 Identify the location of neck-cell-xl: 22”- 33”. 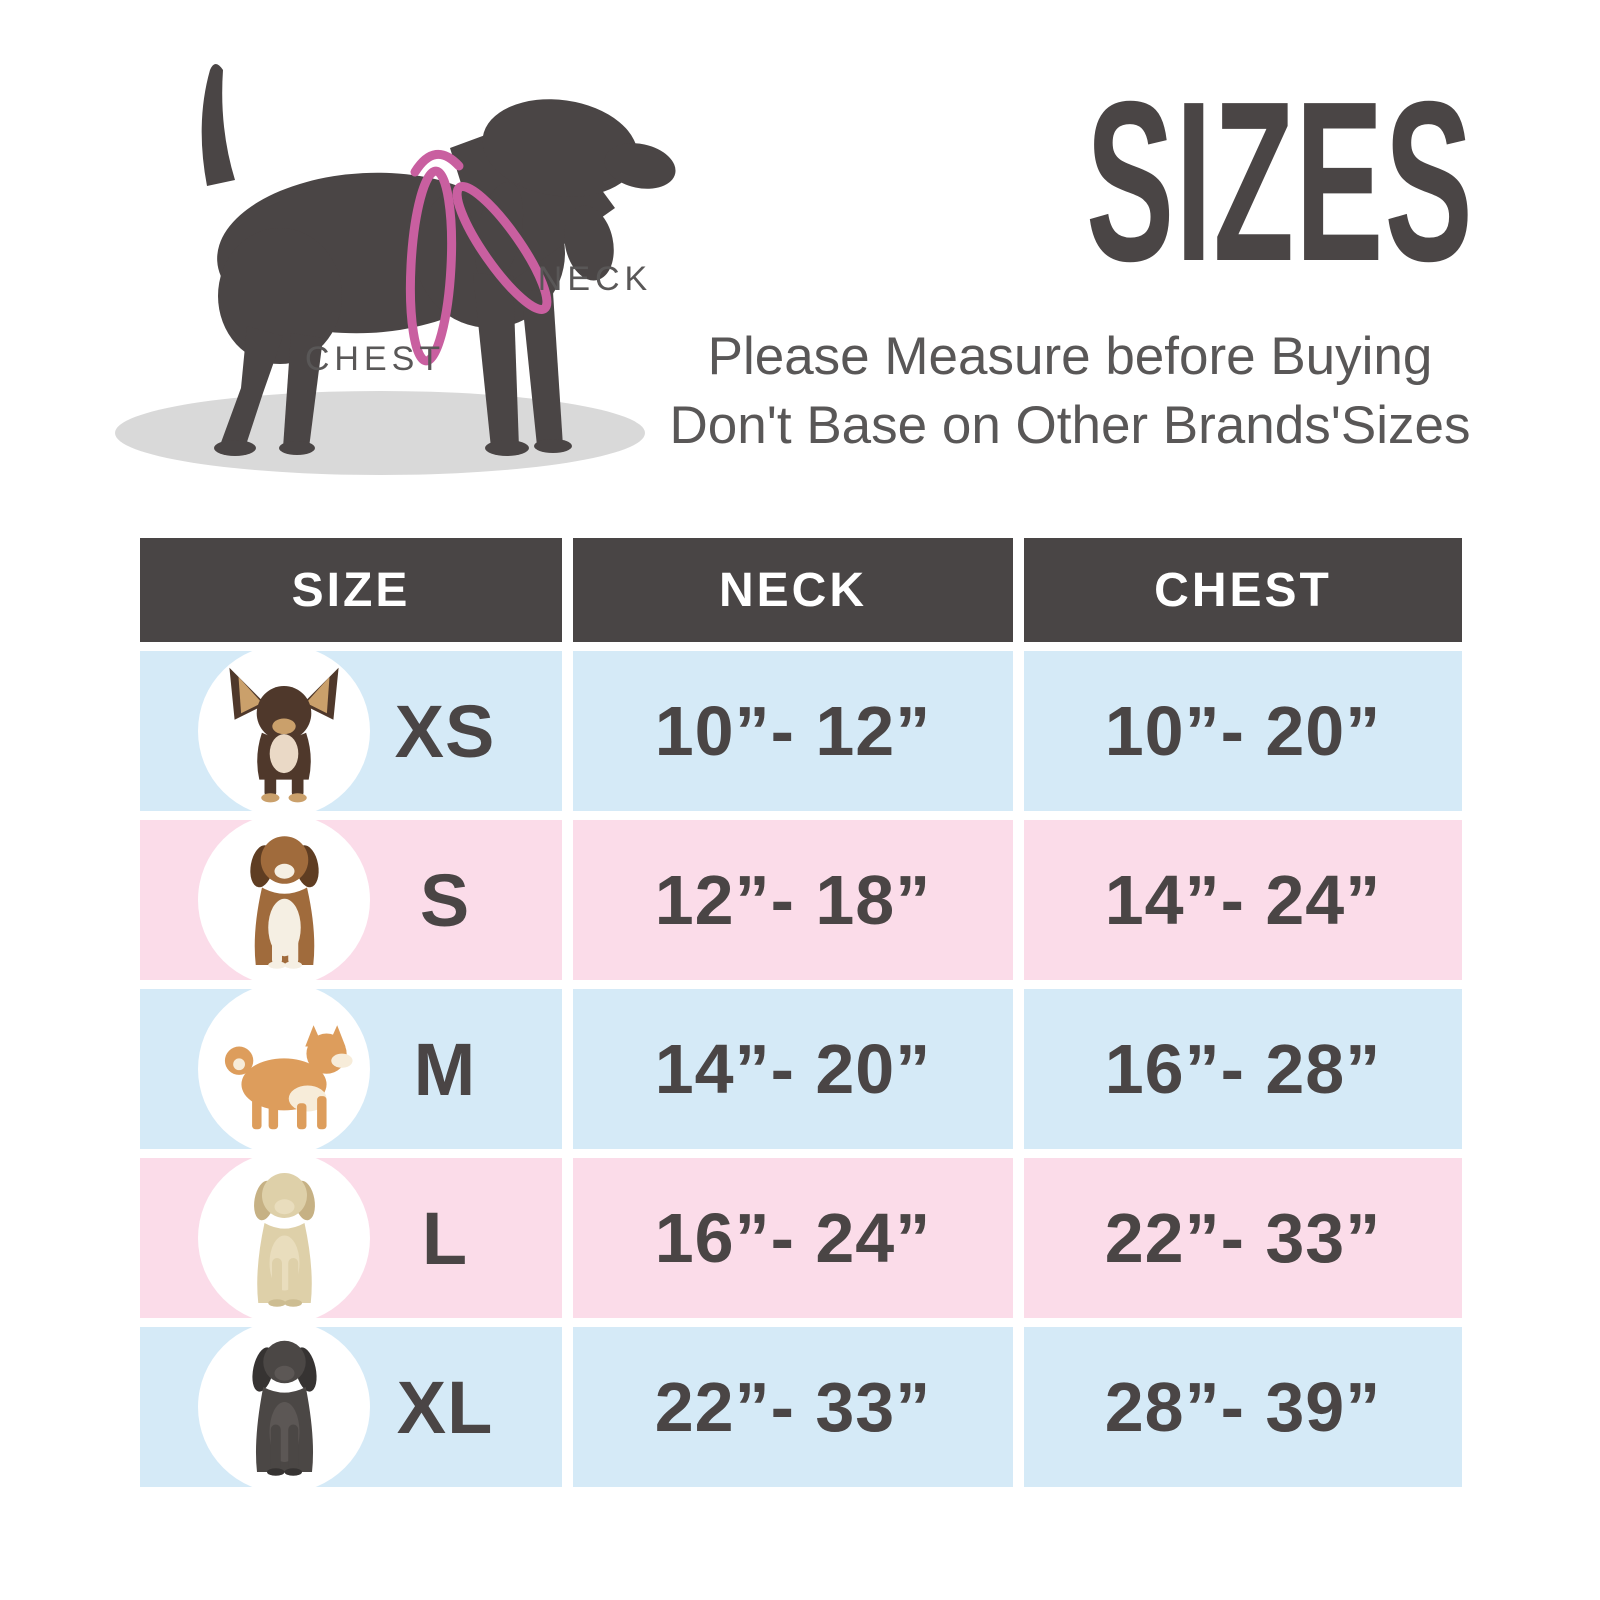
(793, 1407).